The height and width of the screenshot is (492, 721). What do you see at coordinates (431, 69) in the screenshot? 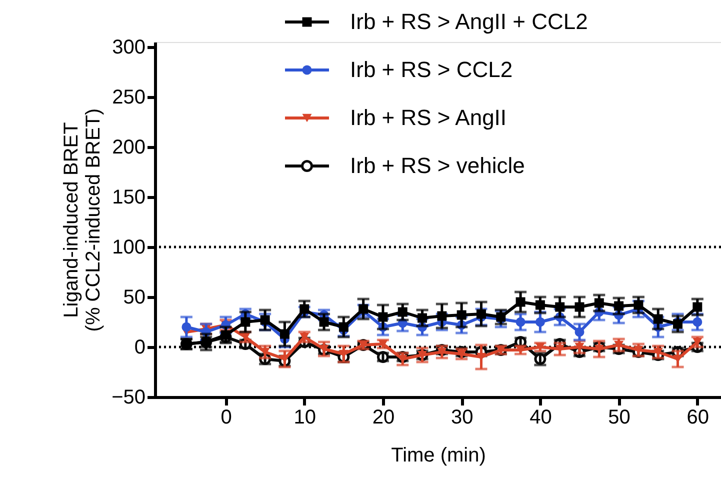
I see `legend-label: Irb + RS > CCL2` at bounding box center [431, 69].